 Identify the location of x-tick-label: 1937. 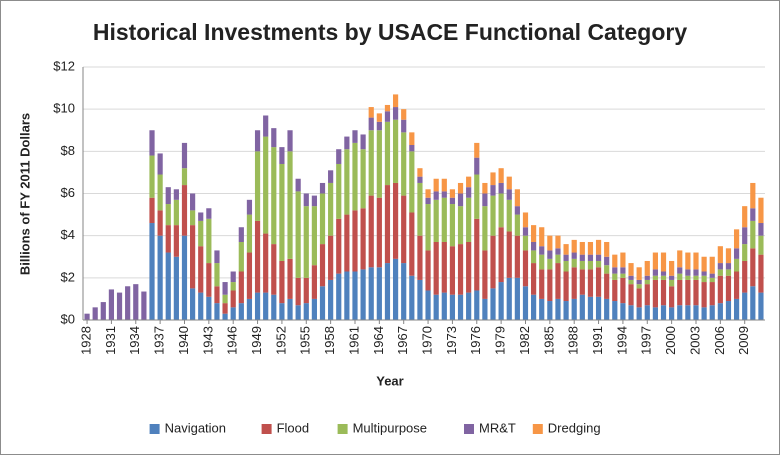
(159, 340).